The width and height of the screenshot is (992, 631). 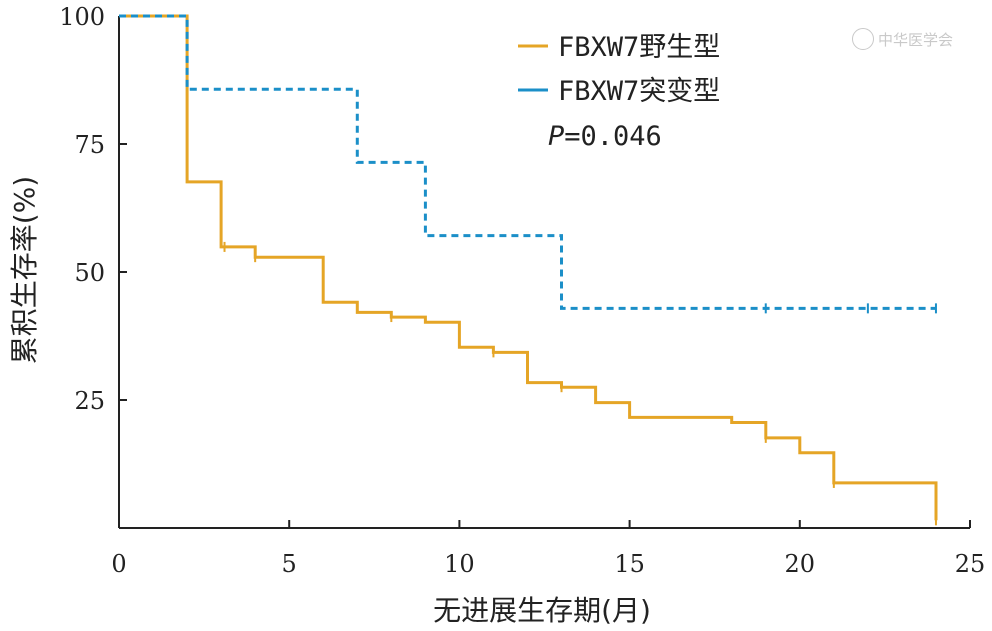 I want to click on x-tick-label-0: 0, so click(x=118, y=564).